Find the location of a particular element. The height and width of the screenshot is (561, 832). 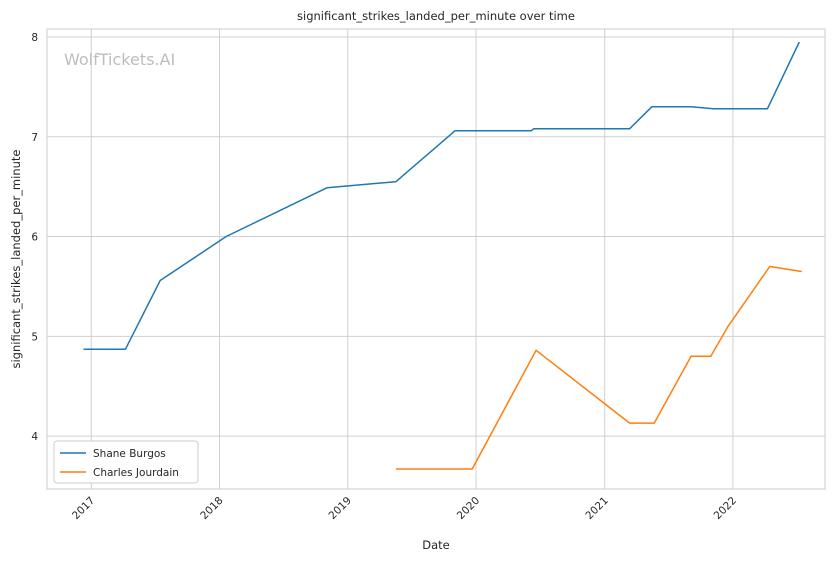

x-tick-label: 2021 is located at coordinates (596, 508).